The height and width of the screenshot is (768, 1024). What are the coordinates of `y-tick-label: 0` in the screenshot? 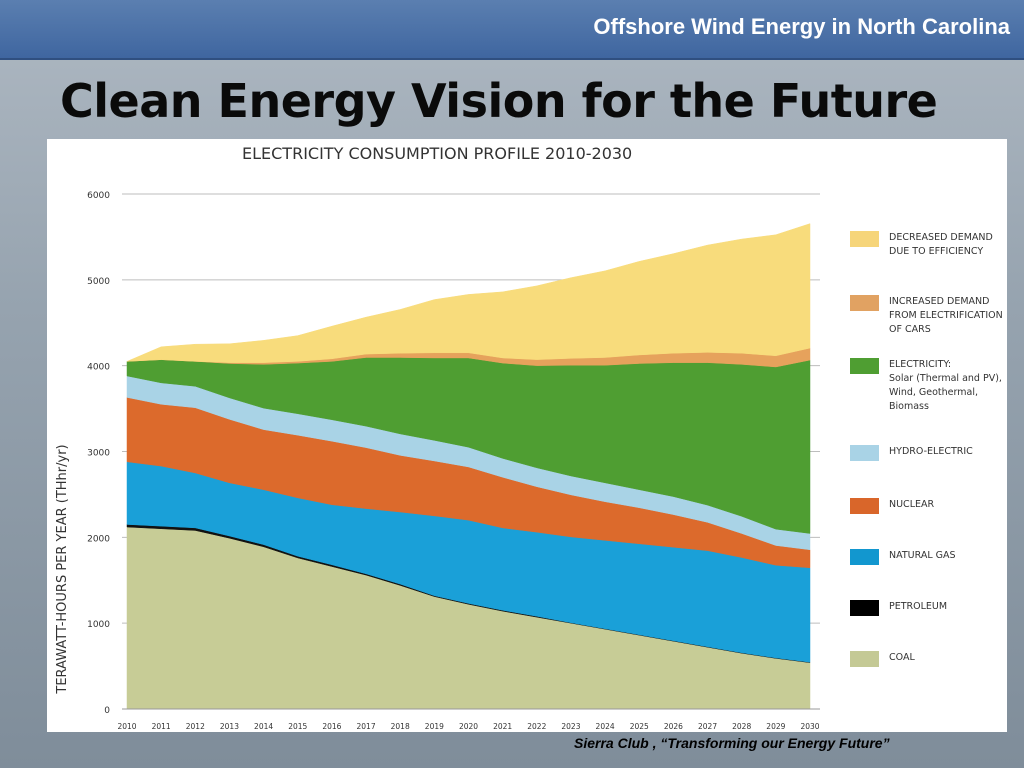 It's located at (107, 711).